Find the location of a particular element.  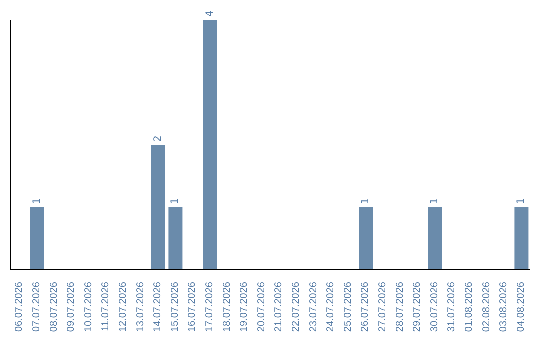

x-tick-label: 24.07.2026 is located at coordinates (331, 307).